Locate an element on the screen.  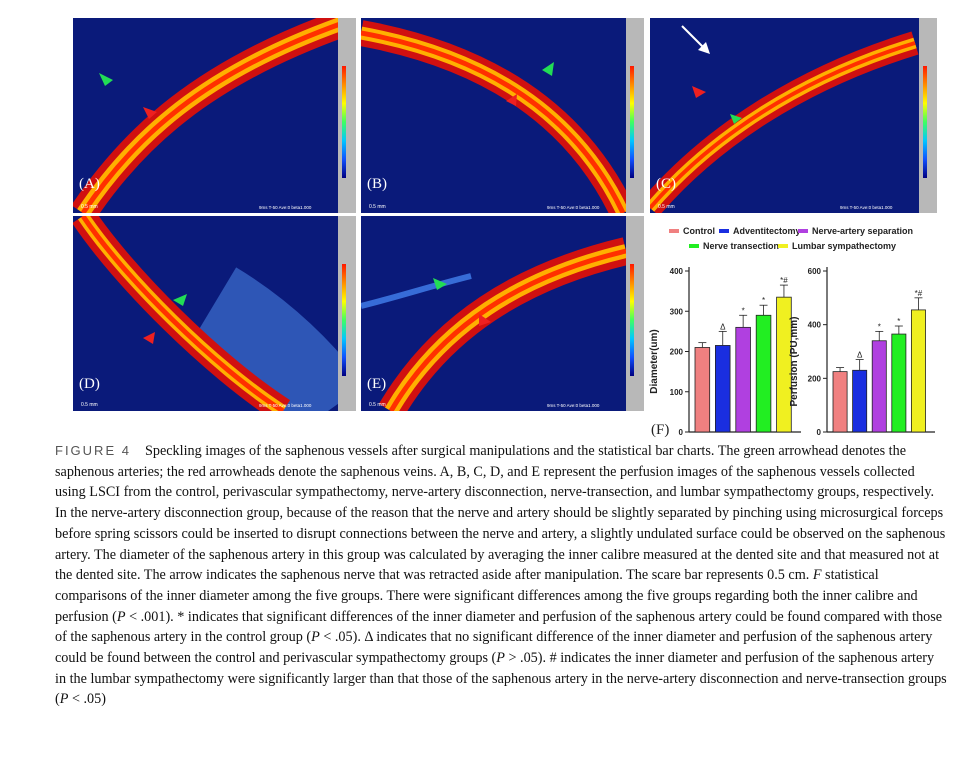
vessel-image-c is located at coordinates (784, 119).